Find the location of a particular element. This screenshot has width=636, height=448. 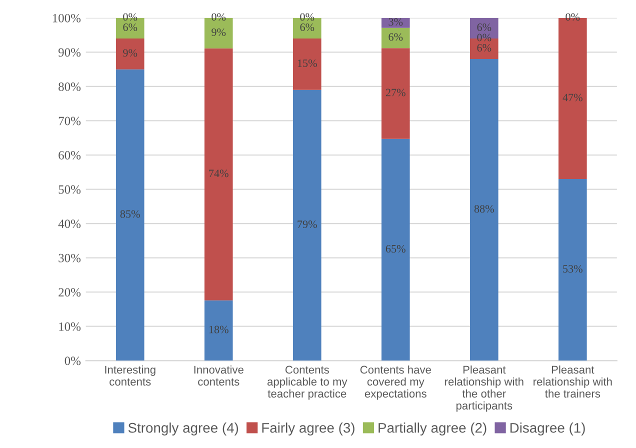

legend-label: Disagree (1) is located at coordinates (547, 429).